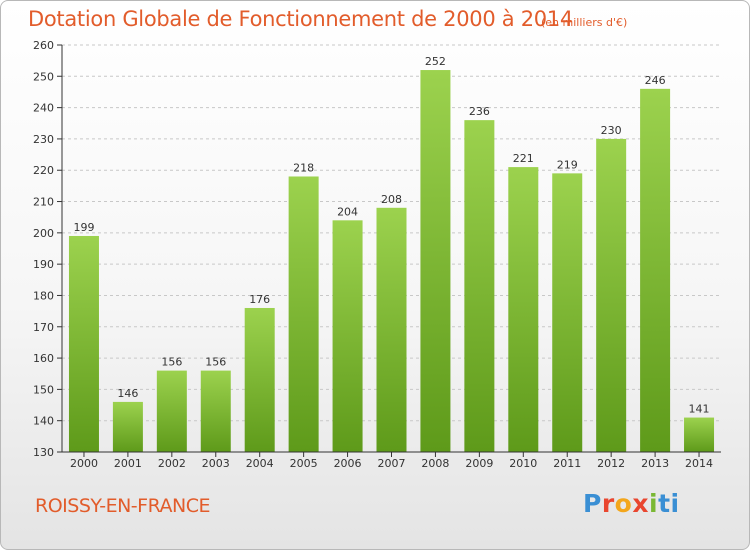  What do you see at coordinates (127, 393) in the screenshot?
I see `value-label: 146` at bounding box center [127, 393].